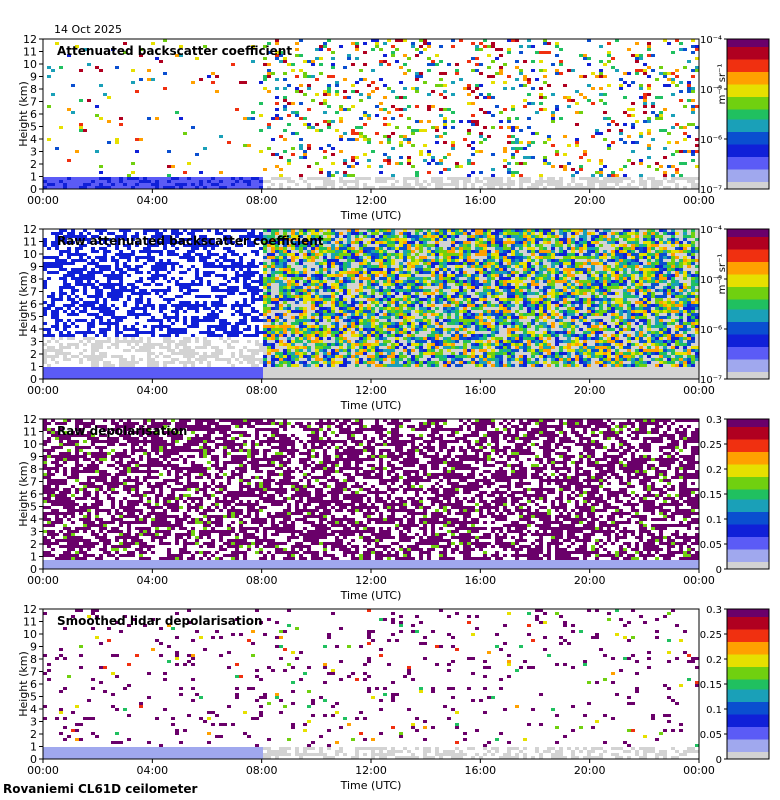  I want to click on x-axis-label: Time (UTC), so click(371, 785).